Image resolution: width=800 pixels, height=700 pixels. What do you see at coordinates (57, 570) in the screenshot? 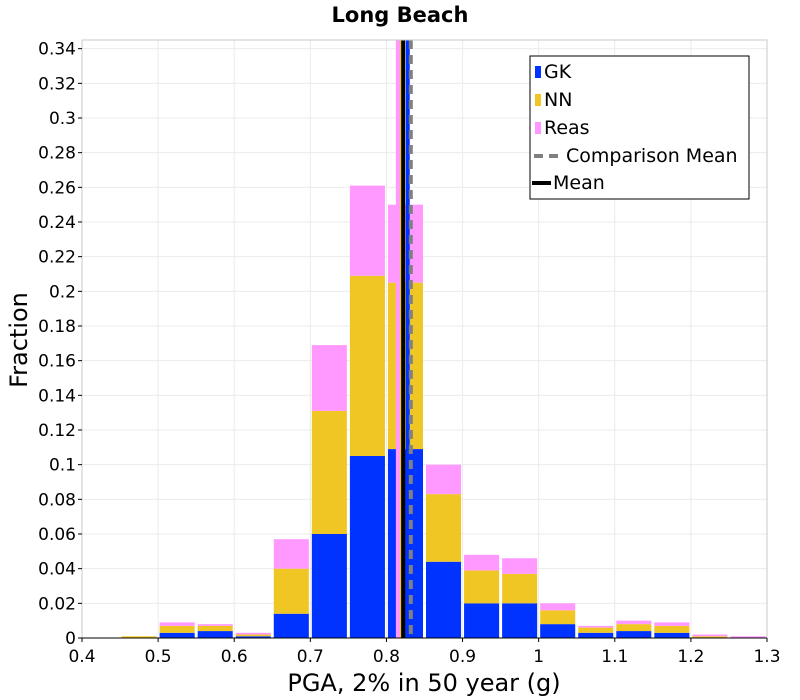
I see `y-tick-label: 0.04` at bounding box center [57, 570].